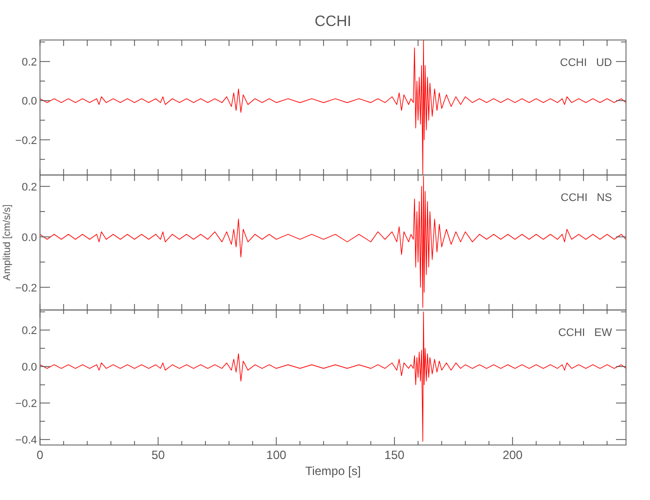 This screenshot has height=500, width=650. I want to click on y-tick-label: −0.4, so click(26, 440).